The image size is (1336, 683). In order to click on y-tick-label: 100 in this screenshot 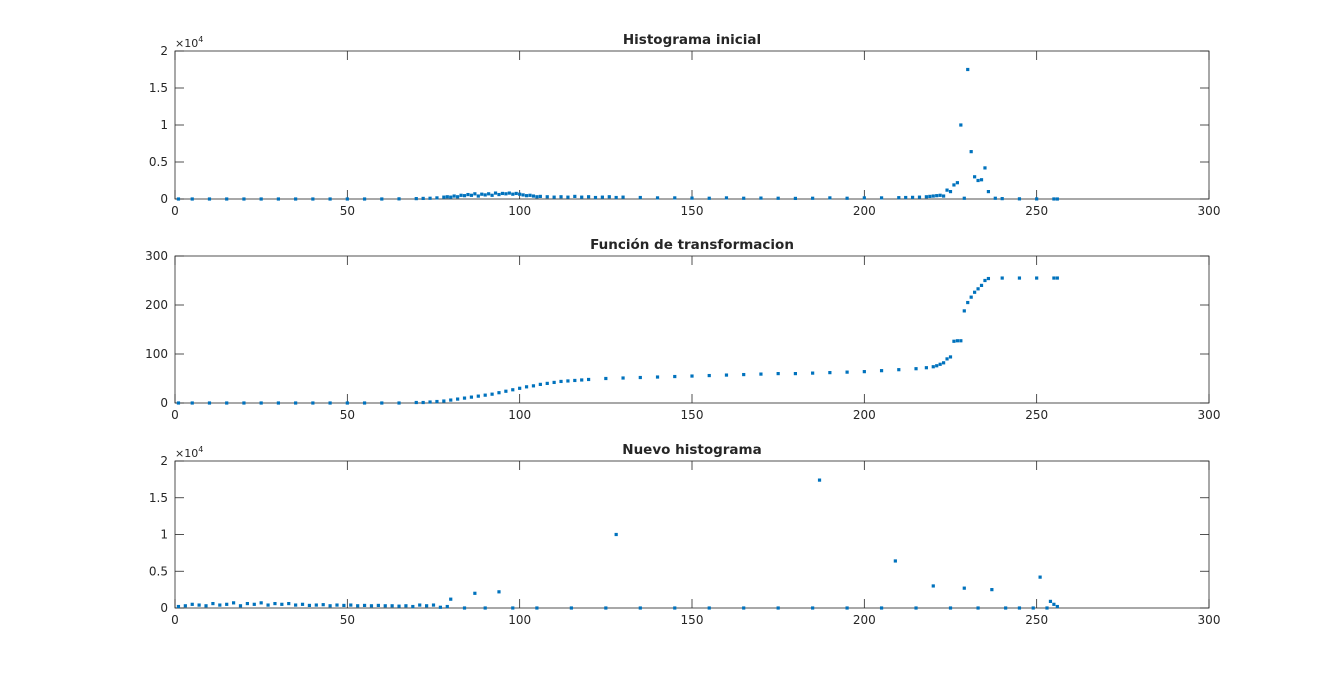, I will do `click(156, 354)`.